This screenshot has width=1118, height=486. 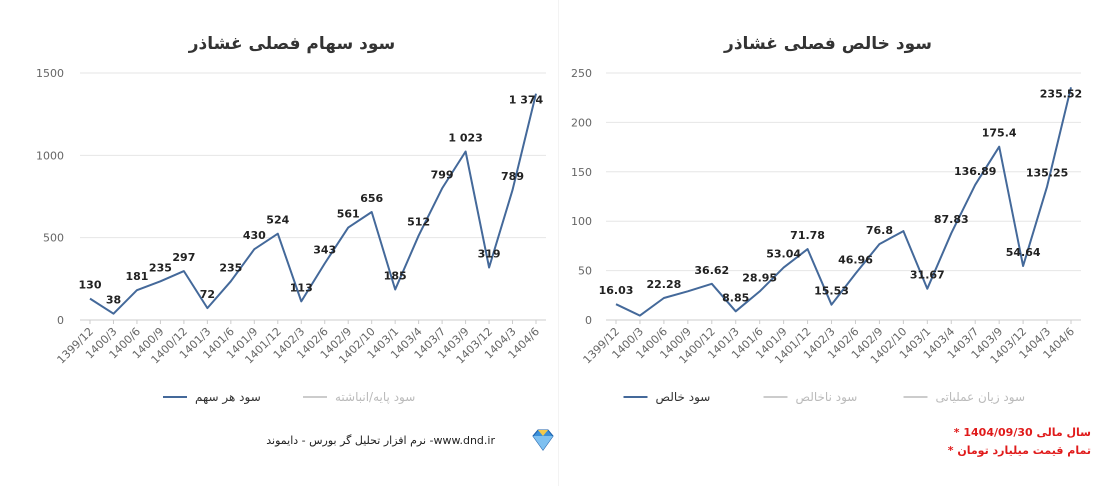 I want to click on net-profit-value-label: 46.96, so click(x=855, y=260).